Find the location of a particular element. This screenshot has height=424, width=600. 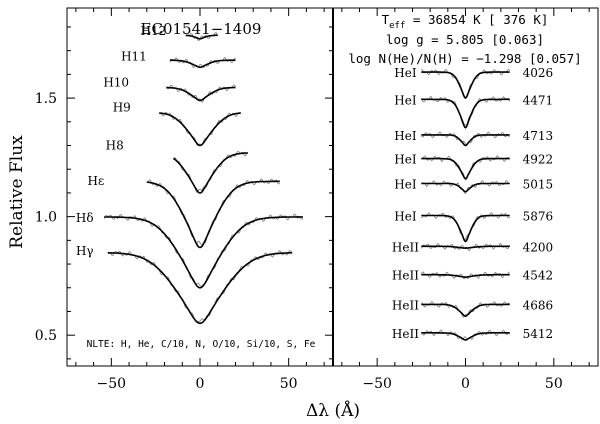

wavelength-label: 4713 is located at coordinates (538, 136).